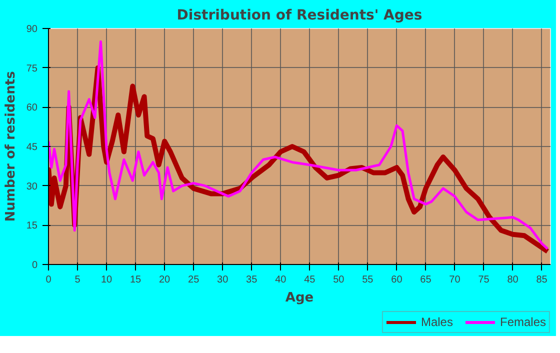 This screenshot has height=353, width=560. What do you see at coordinates (32, 147) in the screenshot?
I see `y-tick-label: 45` at bounding box center [32, 147].